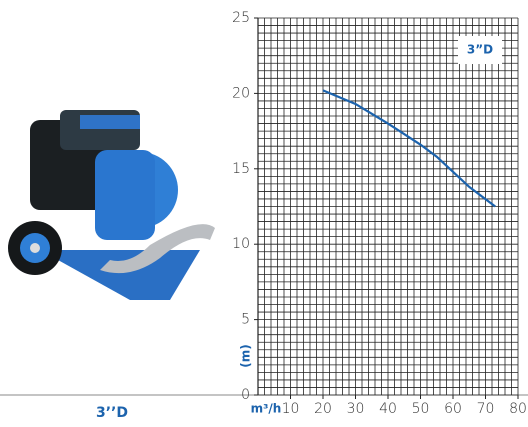 The height and width of the screenshot is (427, 528). Describe the element at coordinates (241, 93) in the screenshot. I see `y-tick-label: 20` at that location.